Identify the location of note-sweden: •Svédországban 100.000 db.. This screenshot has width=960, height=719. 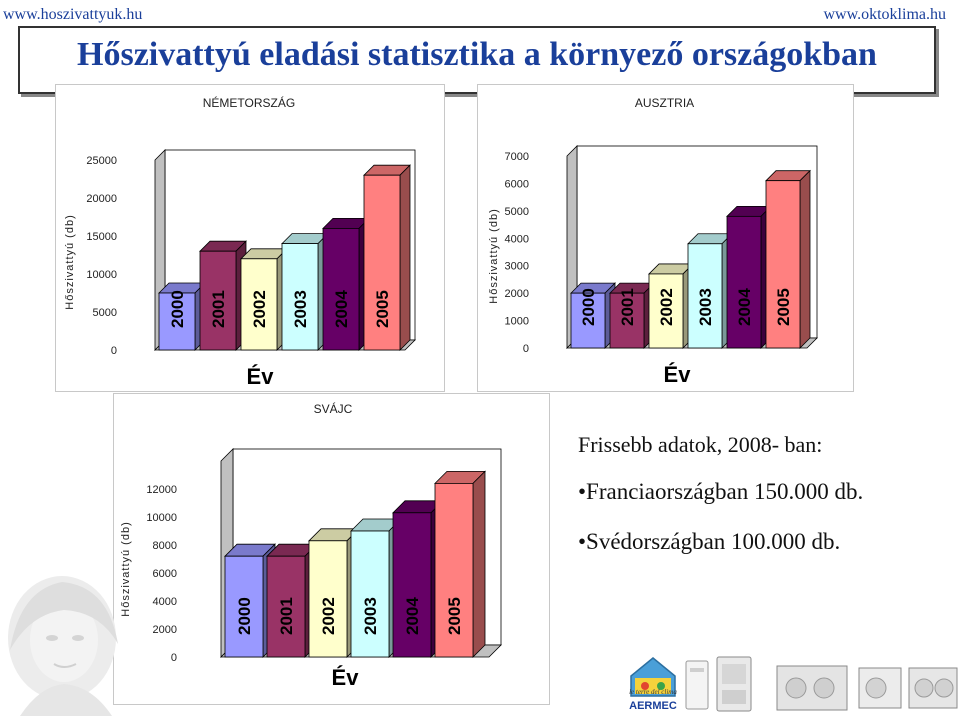
(709, 541).